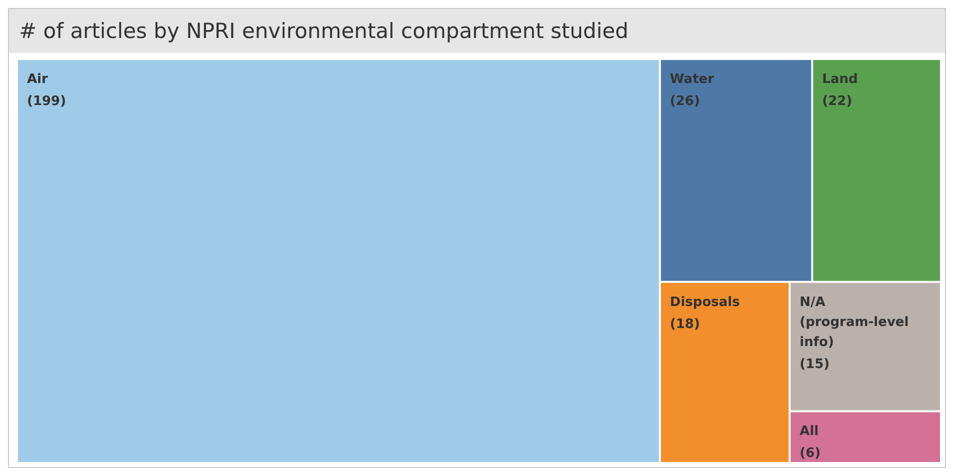 This screenshot has height=474, width=954. I want to click on text: # of articles by NPRI environmental compartment studied, so click(477, 31).